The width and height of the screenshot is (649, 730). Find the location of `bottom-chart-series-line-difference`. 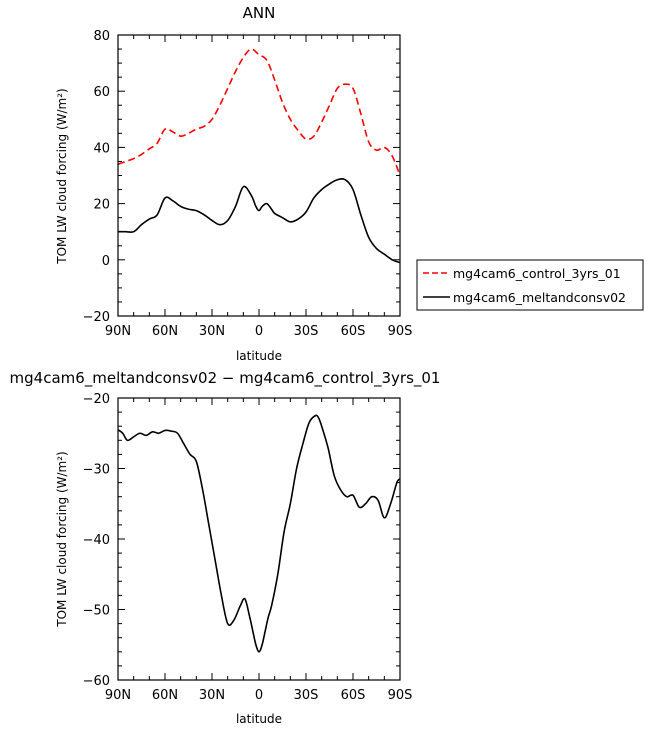

bottom-chart-series-line-difference is located at coordinates (259, 533).